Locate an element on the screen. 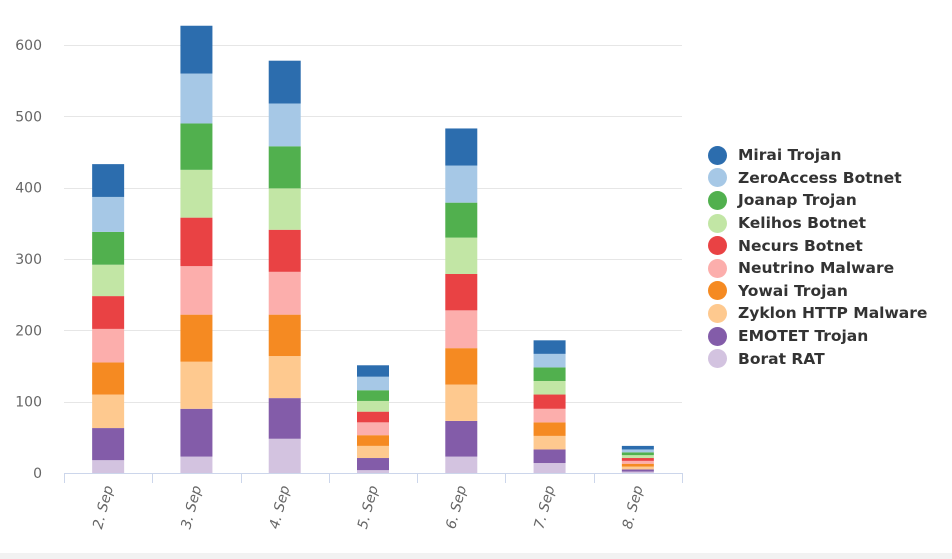 Image resolution: width=952 pixels, height=559 pixels. bottom-strip is located at coordinates (476, 556).